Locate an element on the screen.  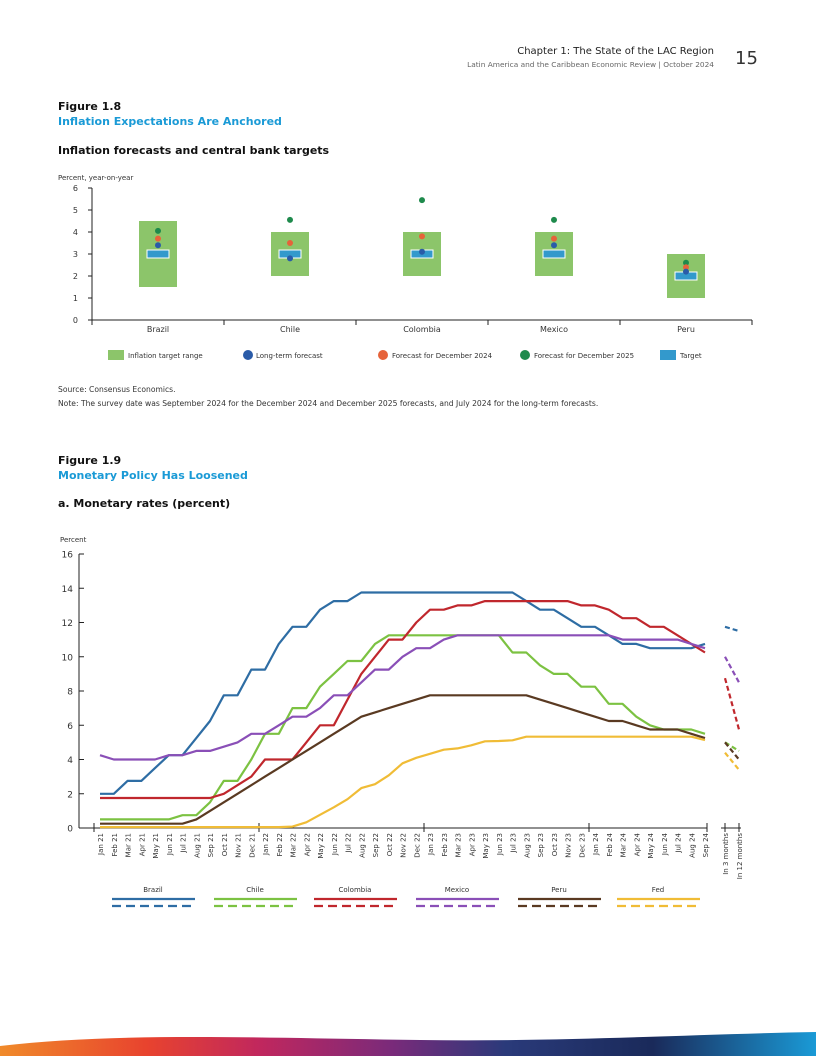
series-line-colombia is located at coordinates (403, 699).